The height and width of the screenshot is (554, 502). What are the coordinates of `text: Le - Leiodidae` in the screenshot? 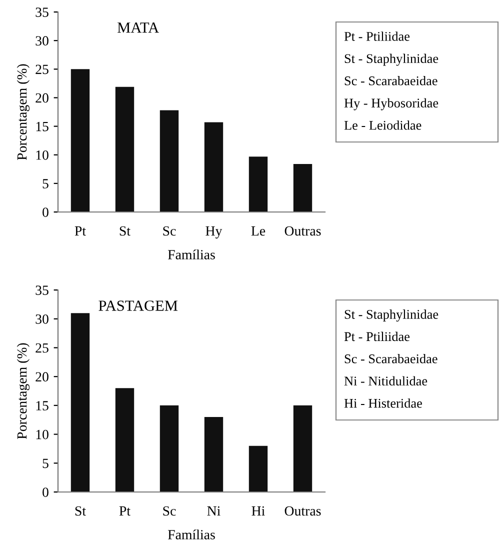 It's located at (383, 125).